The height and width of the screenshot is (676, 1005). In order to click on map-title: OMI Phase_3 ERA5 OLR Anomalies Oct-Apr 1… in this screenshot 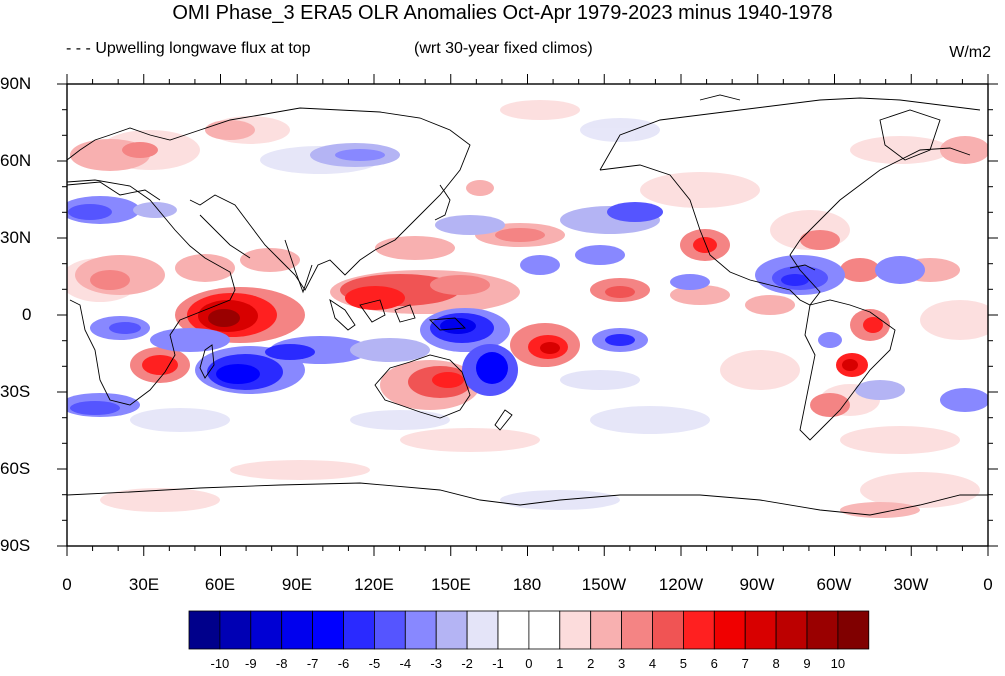, I will do `click(502, 13)`.